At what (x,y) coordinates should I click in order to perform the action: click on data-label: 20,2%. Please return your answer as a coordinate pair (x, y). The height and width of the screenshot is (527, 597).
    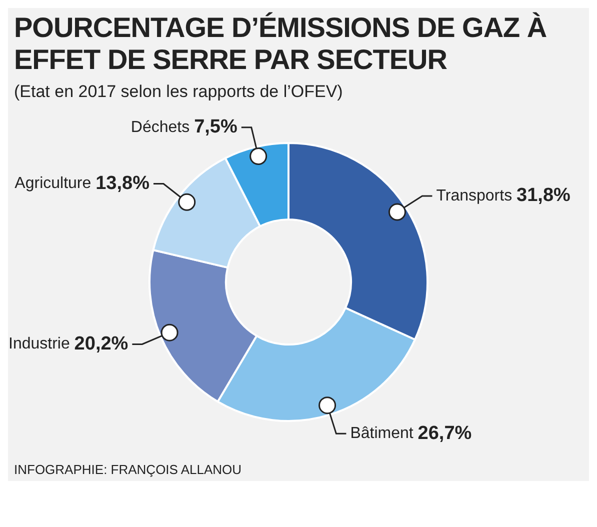
    Looking at the image, I should click on (101, 343).